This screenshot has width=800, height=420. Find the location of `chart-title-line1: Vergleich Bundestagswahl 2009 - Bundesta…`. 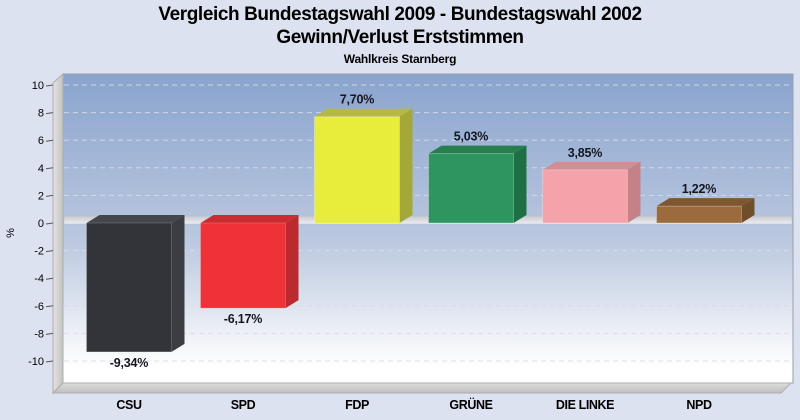

chart-title-line1: Vergleich Bundestagswahl 2009 - Bundesta… is located at coordinates (400, 14).